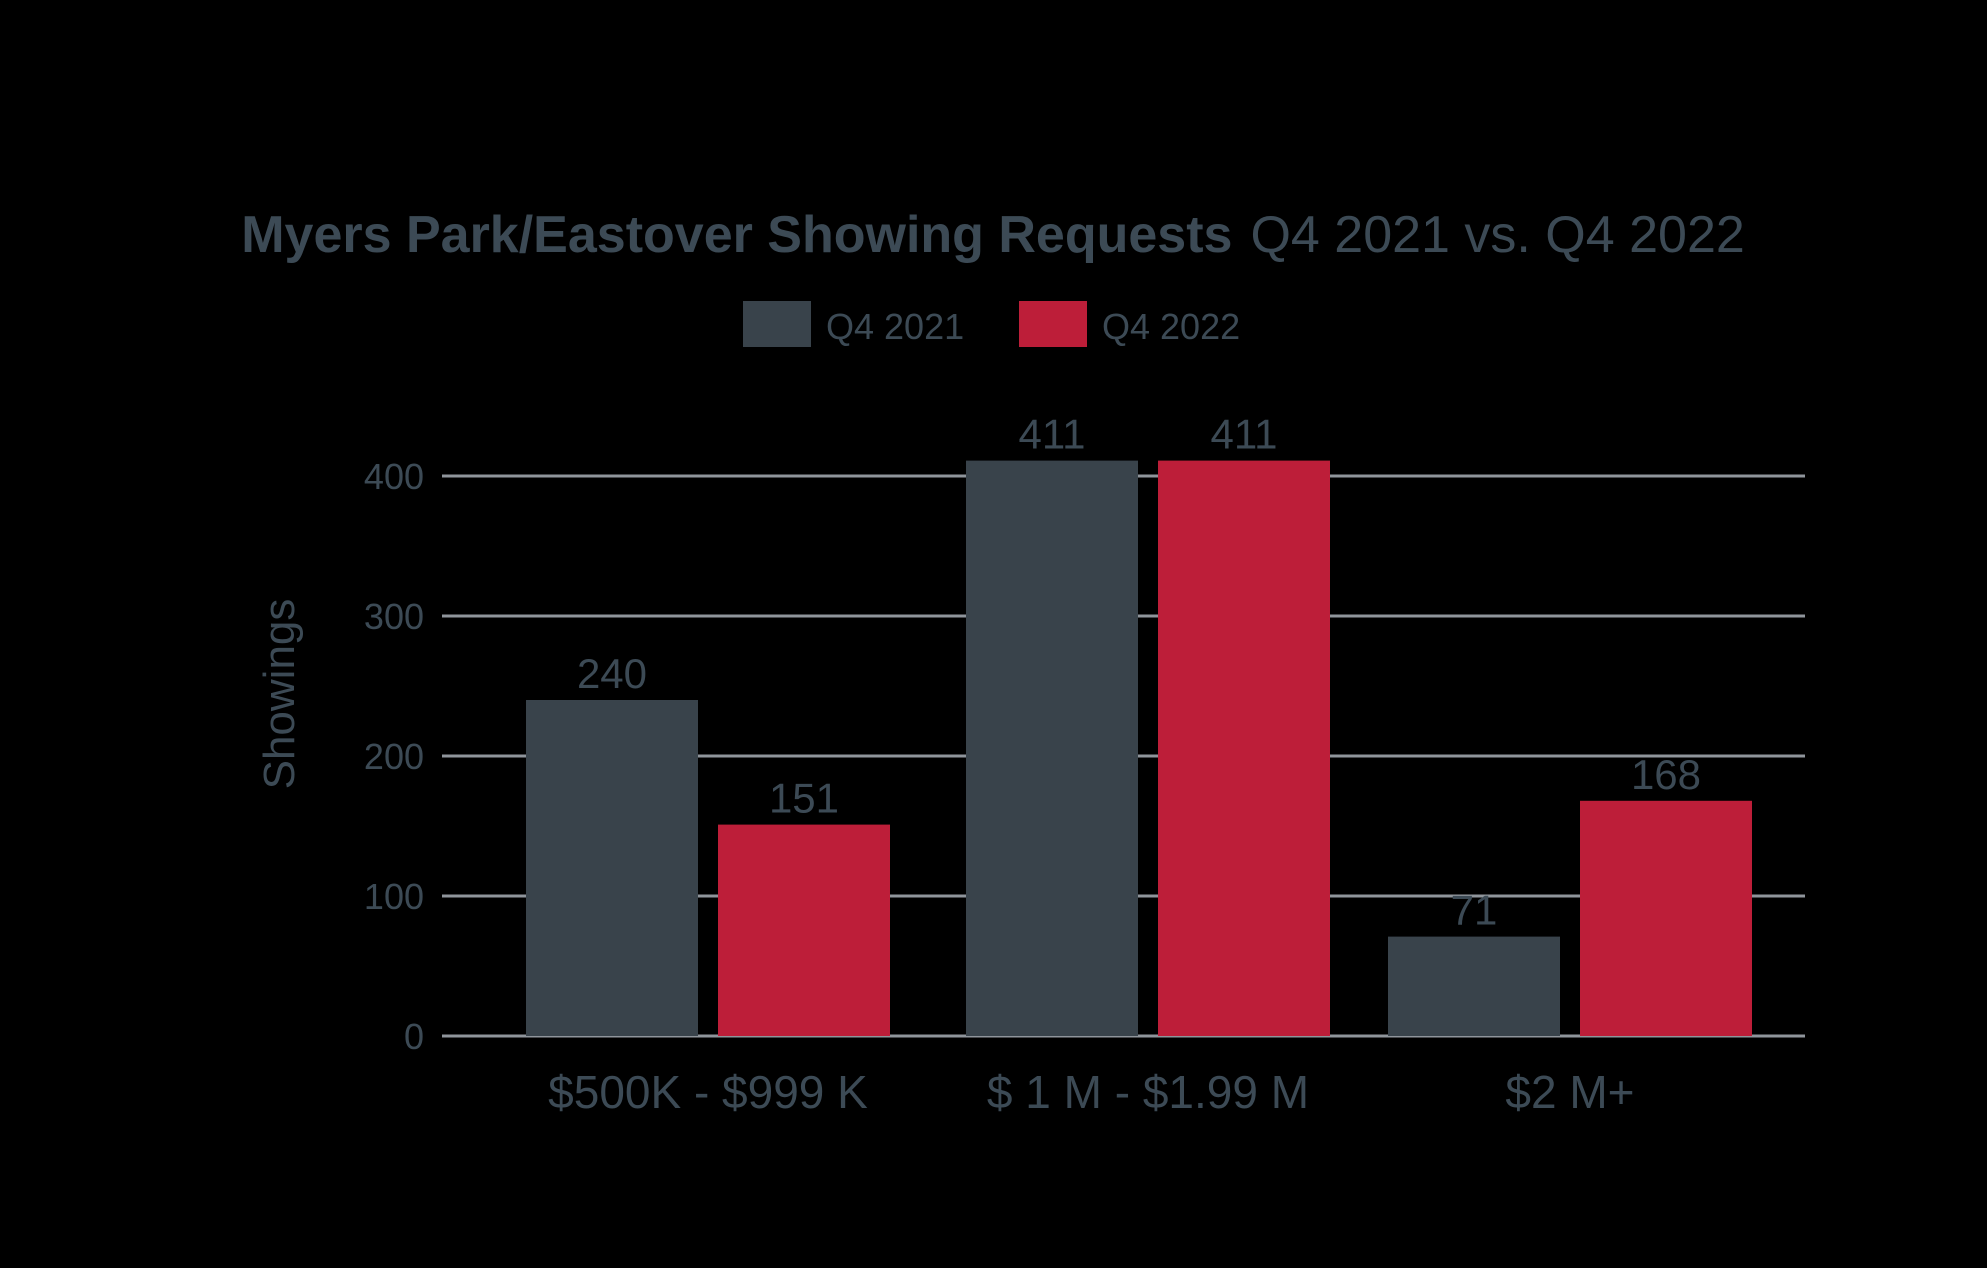 The image size is (1987, 1268). What do you see at coordinates (736, 235) in the screenshot?
I see `chart-title-main: Myers Park/Eastover Showing Requests` at bounding box center [736, 235].